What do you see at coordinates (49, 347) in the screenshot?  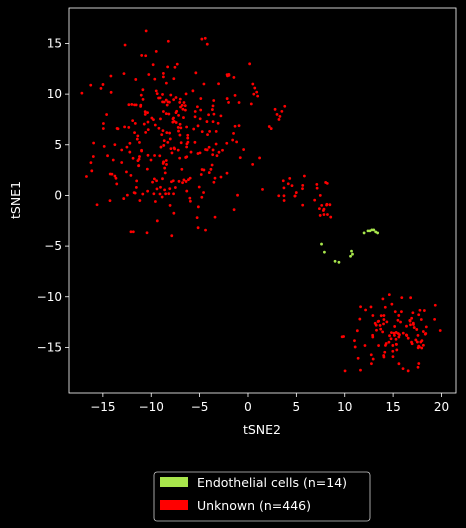 I see `y-tick-label: −15` at bounding box center [49, 347].